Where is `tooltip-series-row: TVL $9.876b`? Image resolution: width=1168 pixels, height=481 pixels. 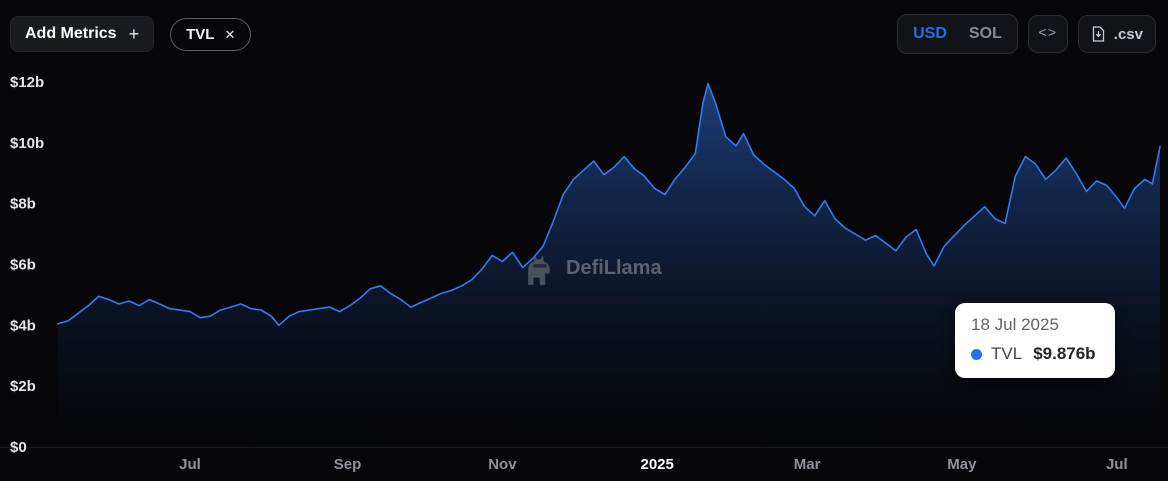 tooltip-series-row: TVL $9.876b is located at coordinates (1035, 354).